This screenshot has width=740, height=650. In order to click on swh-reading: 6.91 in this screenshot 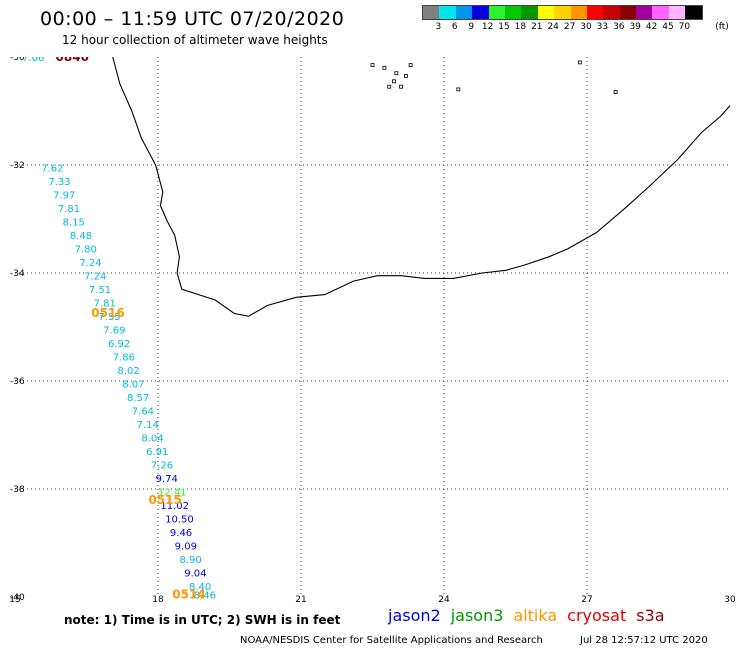, I will do `click(157, 452)`.